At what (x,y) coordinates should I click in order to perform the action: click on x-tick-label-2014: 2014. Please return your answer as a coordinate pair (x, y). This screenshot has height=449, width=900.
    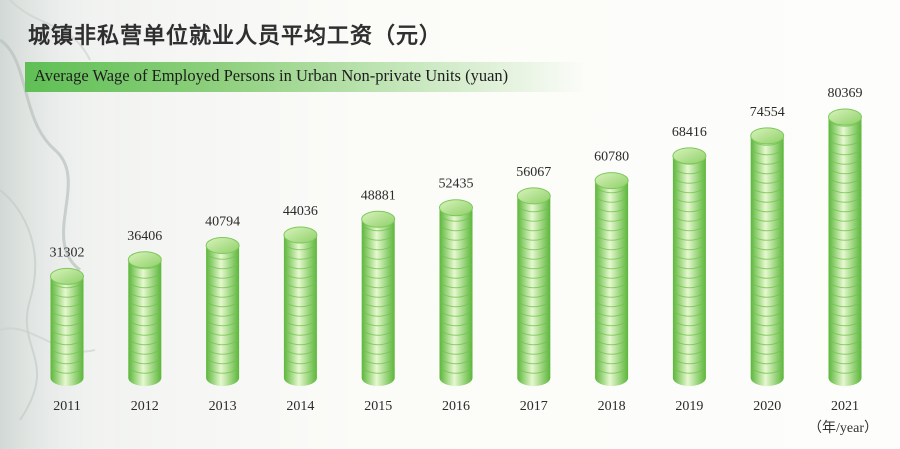
    Looking at the image, I should click on (300, 406).